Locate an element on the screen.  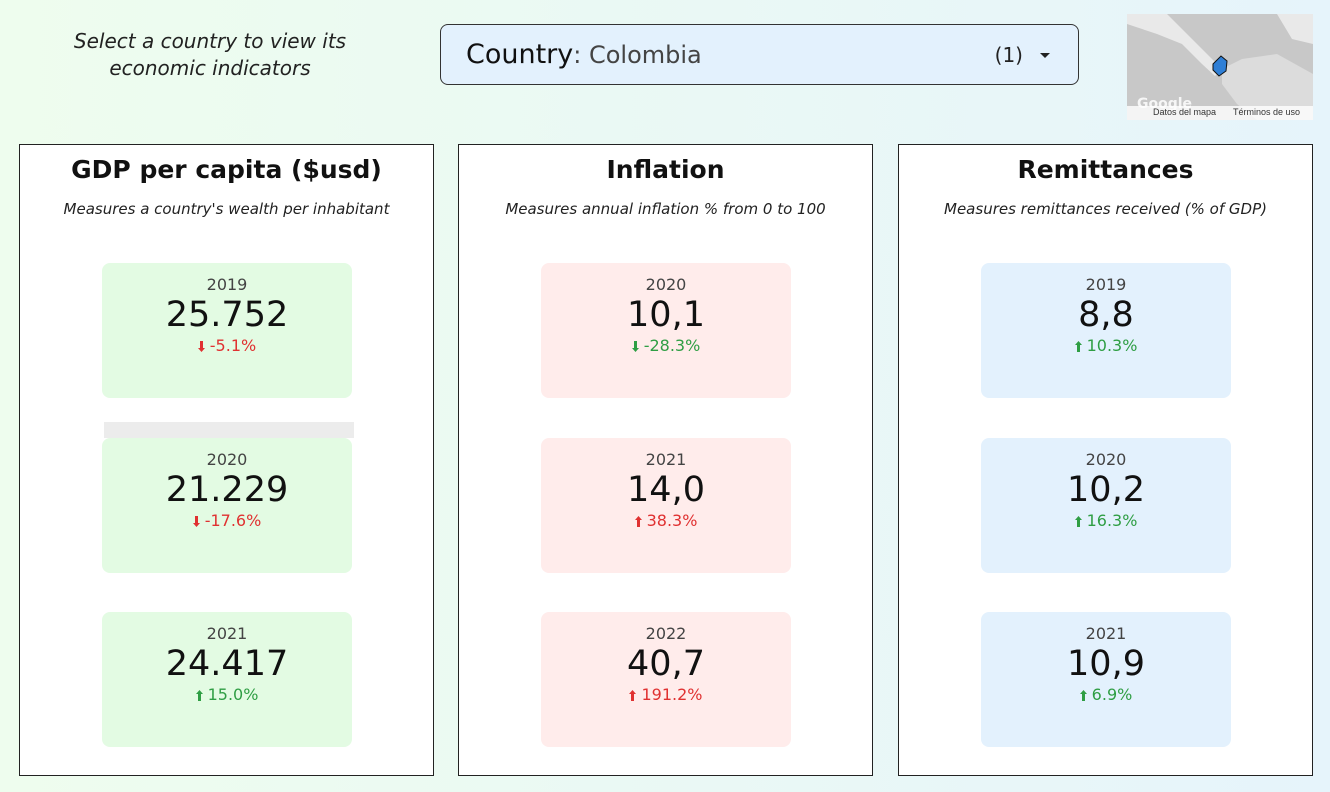
card-change: 10.3% is located at coordinates (1106, 346).